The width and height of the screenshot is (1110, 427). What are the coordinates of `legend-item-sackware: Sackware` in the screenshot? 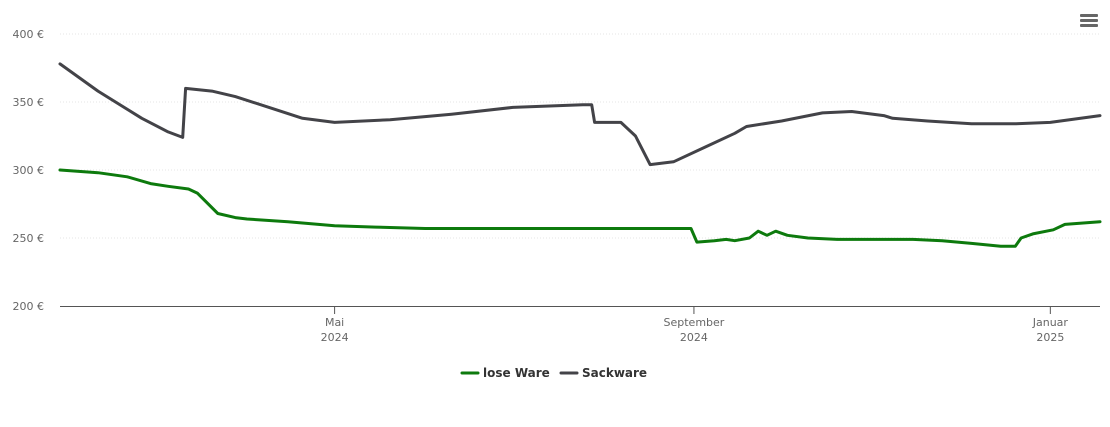 It's located at (603, 373).